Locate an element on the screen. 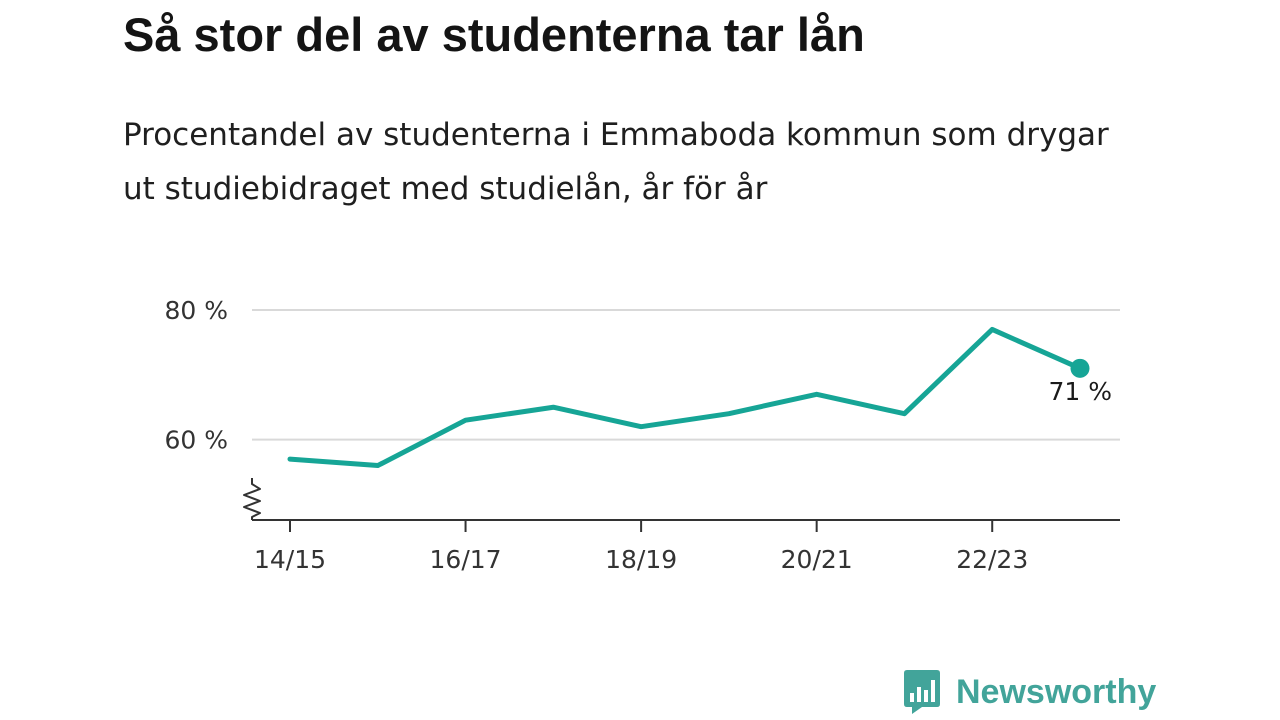 Image resolution: width=1280 pixels, height=720 pixels. x-tick-label: 18/19 is located at coordinates (641, 559).